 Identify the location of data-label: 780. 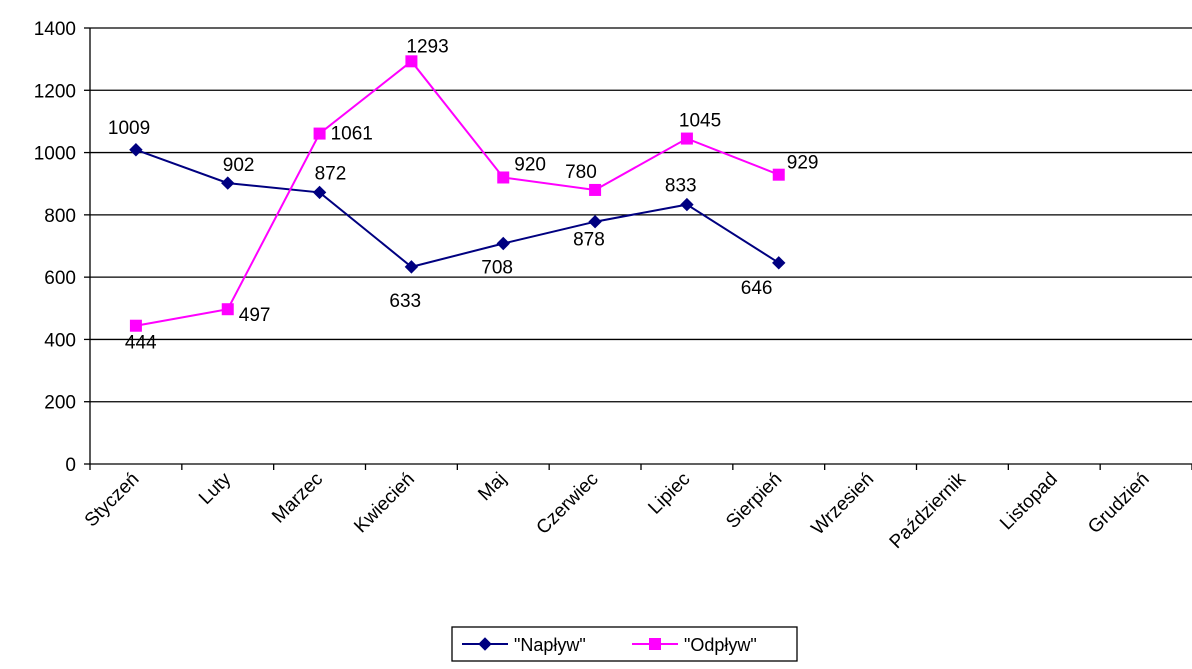
(581, 172).